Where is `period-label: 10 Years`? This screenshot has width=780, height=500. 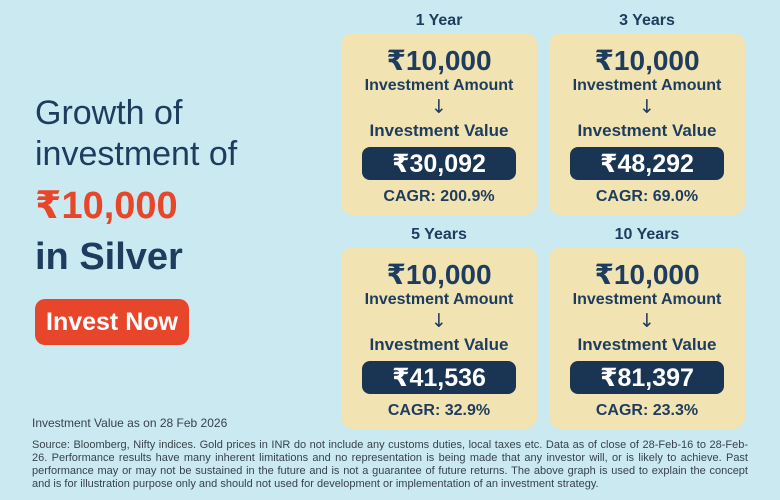
period-label: 10 Years is located at coordinates (647, 234).